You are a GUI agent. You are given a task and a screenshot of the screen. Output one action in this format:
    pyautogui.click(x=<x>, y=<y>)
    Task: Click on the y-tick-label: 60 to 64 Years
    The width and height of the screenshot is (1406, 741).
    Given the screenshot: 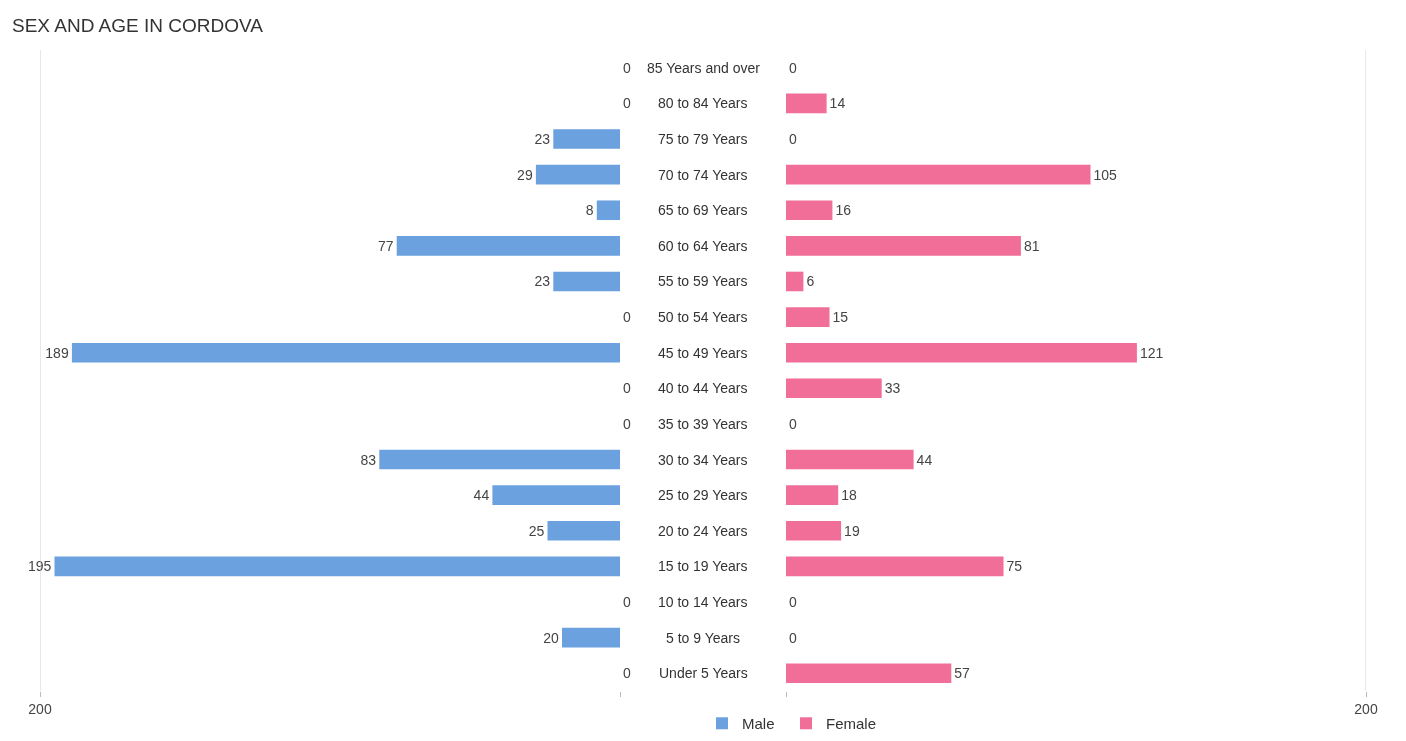 What is the action you would take?
    pyautogui.click(x=703, y=246)
    